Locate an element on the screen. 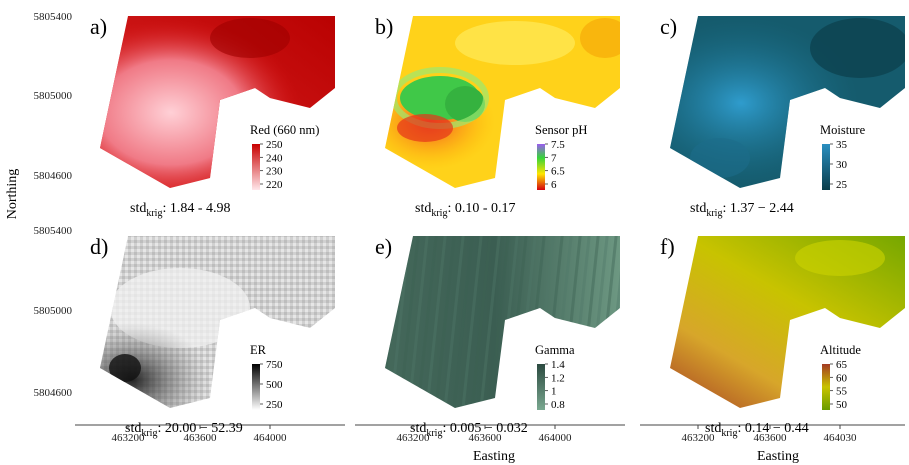  panel-label: e) is located at coordinates (383, 246).